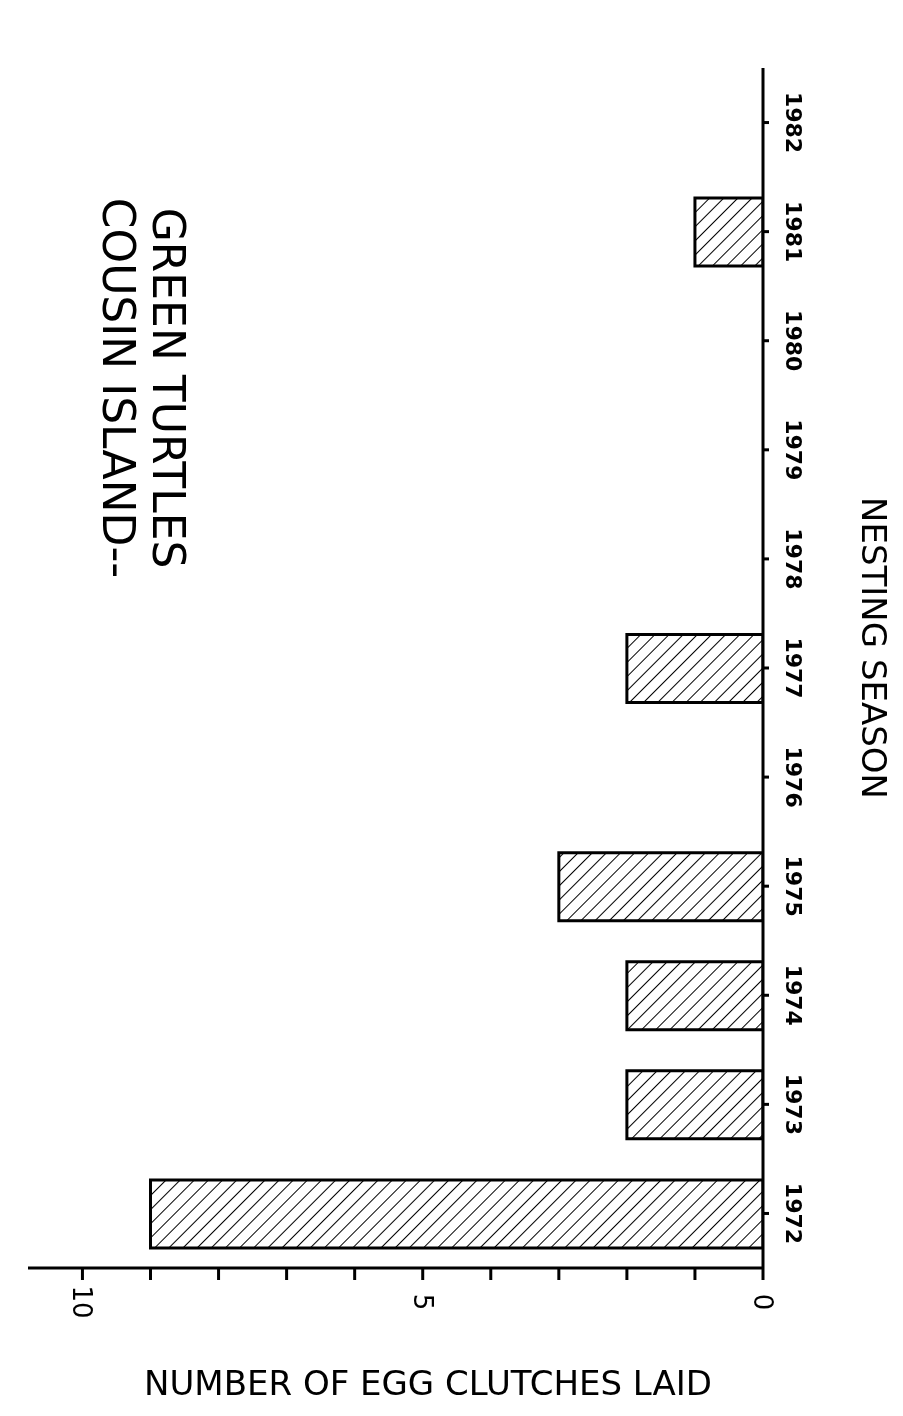  I want to click on y-tick-label: 1975, so click(793, 886).